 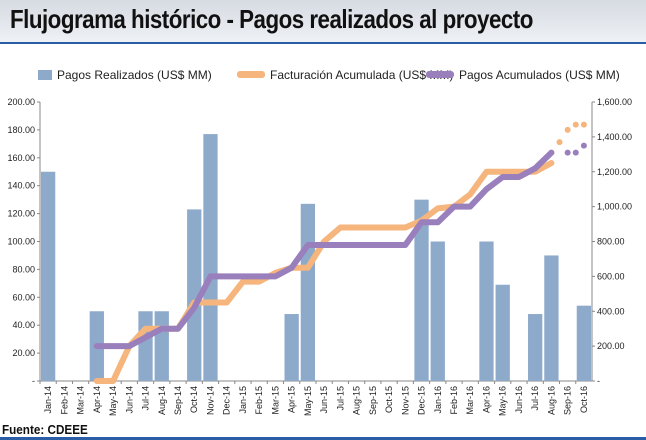 What do you see at coordinates (568, 400) in the screenshot?
I see `x-tick-label: Sep-16` at bounding box center [568, 400].